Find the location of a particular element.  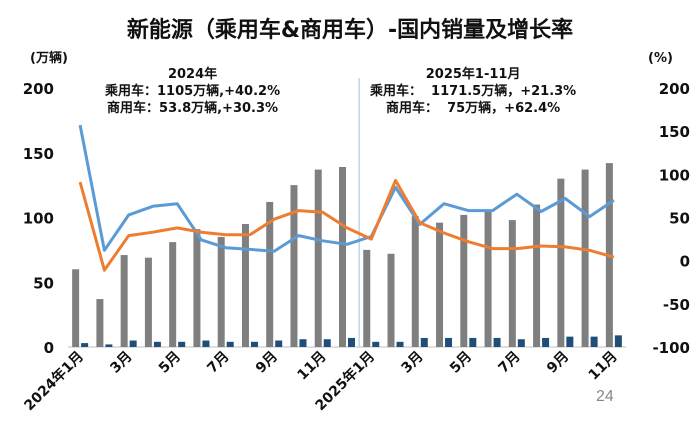

y-right-tick-label: 200 is located at coordinates (674, 89).